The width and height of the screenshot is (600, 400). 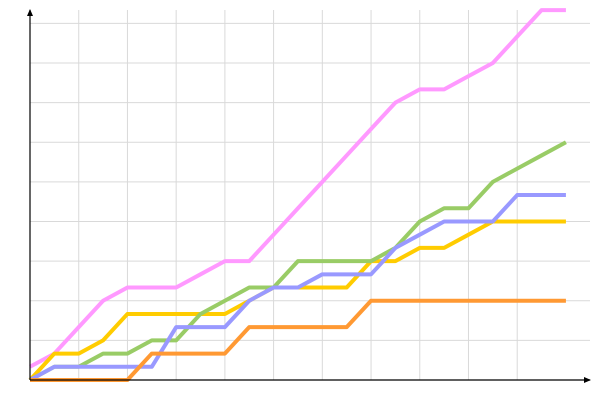 What do you see at coordinates (30, 12) in the screenshot?
I see `y-axis-arrow-icon` at bounding box center [30, 12].